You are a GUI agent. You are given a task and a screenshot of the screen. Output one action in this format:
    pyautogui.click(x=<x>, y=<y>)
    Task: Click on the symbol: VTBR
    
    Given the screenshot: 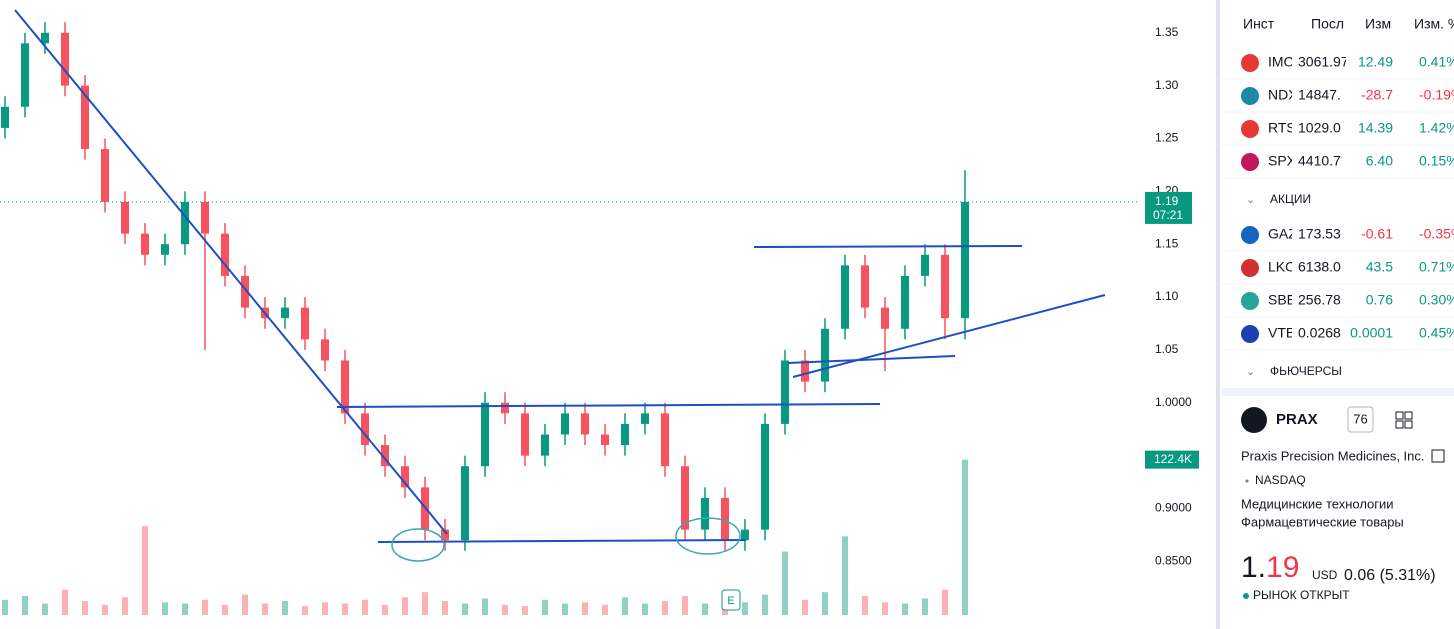 What is the action you would take?
    pyautogui.click(x=1286, y=333)
    